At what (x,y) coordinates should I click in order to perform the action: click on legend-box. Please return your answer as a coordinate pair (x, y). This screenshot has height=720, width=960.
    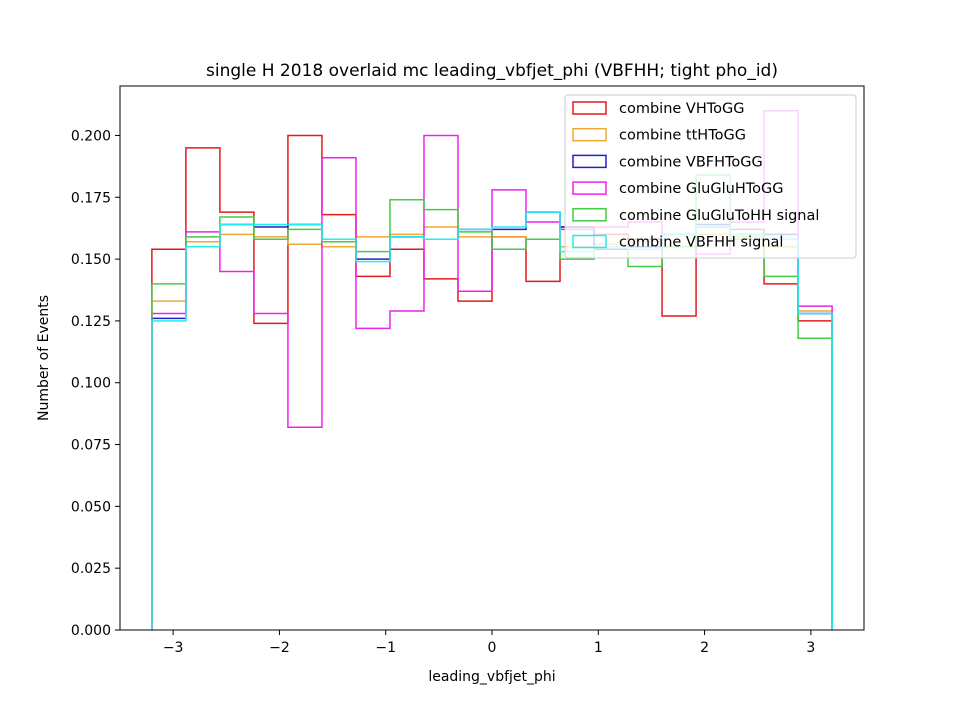
    Looking at the image, I should click on (710, 176).